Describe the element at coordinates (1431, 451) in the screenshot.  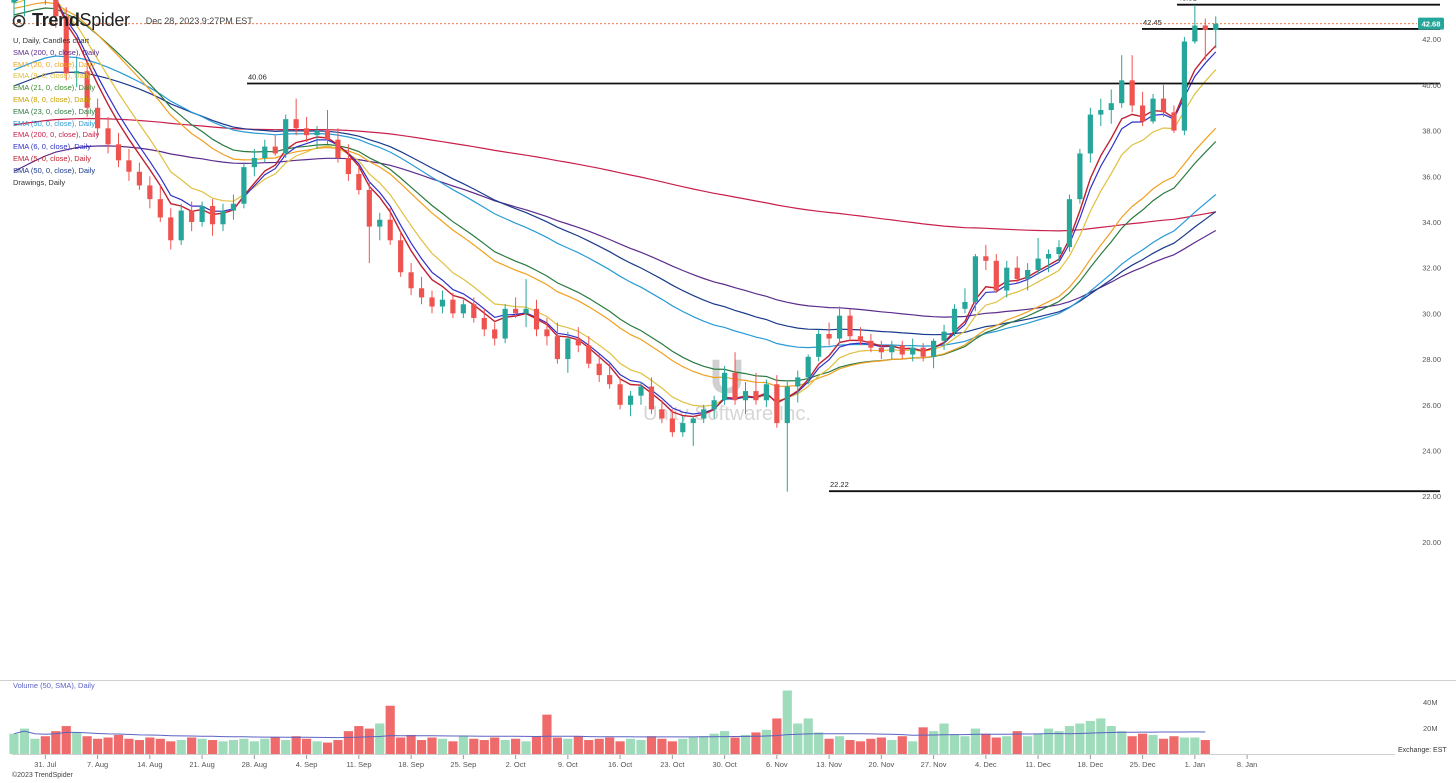
I see `y-tick-label: 24.00` at that location.